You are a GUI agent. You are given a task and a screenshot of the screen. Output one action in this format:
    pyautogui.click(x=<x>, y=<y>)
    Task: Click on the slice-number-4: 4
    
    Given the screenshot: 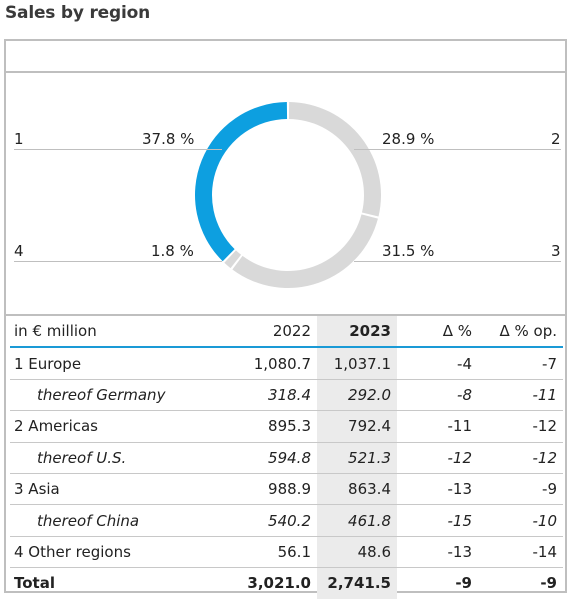 What is the action you would take?
    pyautogui.click(x=19, y=251)
    